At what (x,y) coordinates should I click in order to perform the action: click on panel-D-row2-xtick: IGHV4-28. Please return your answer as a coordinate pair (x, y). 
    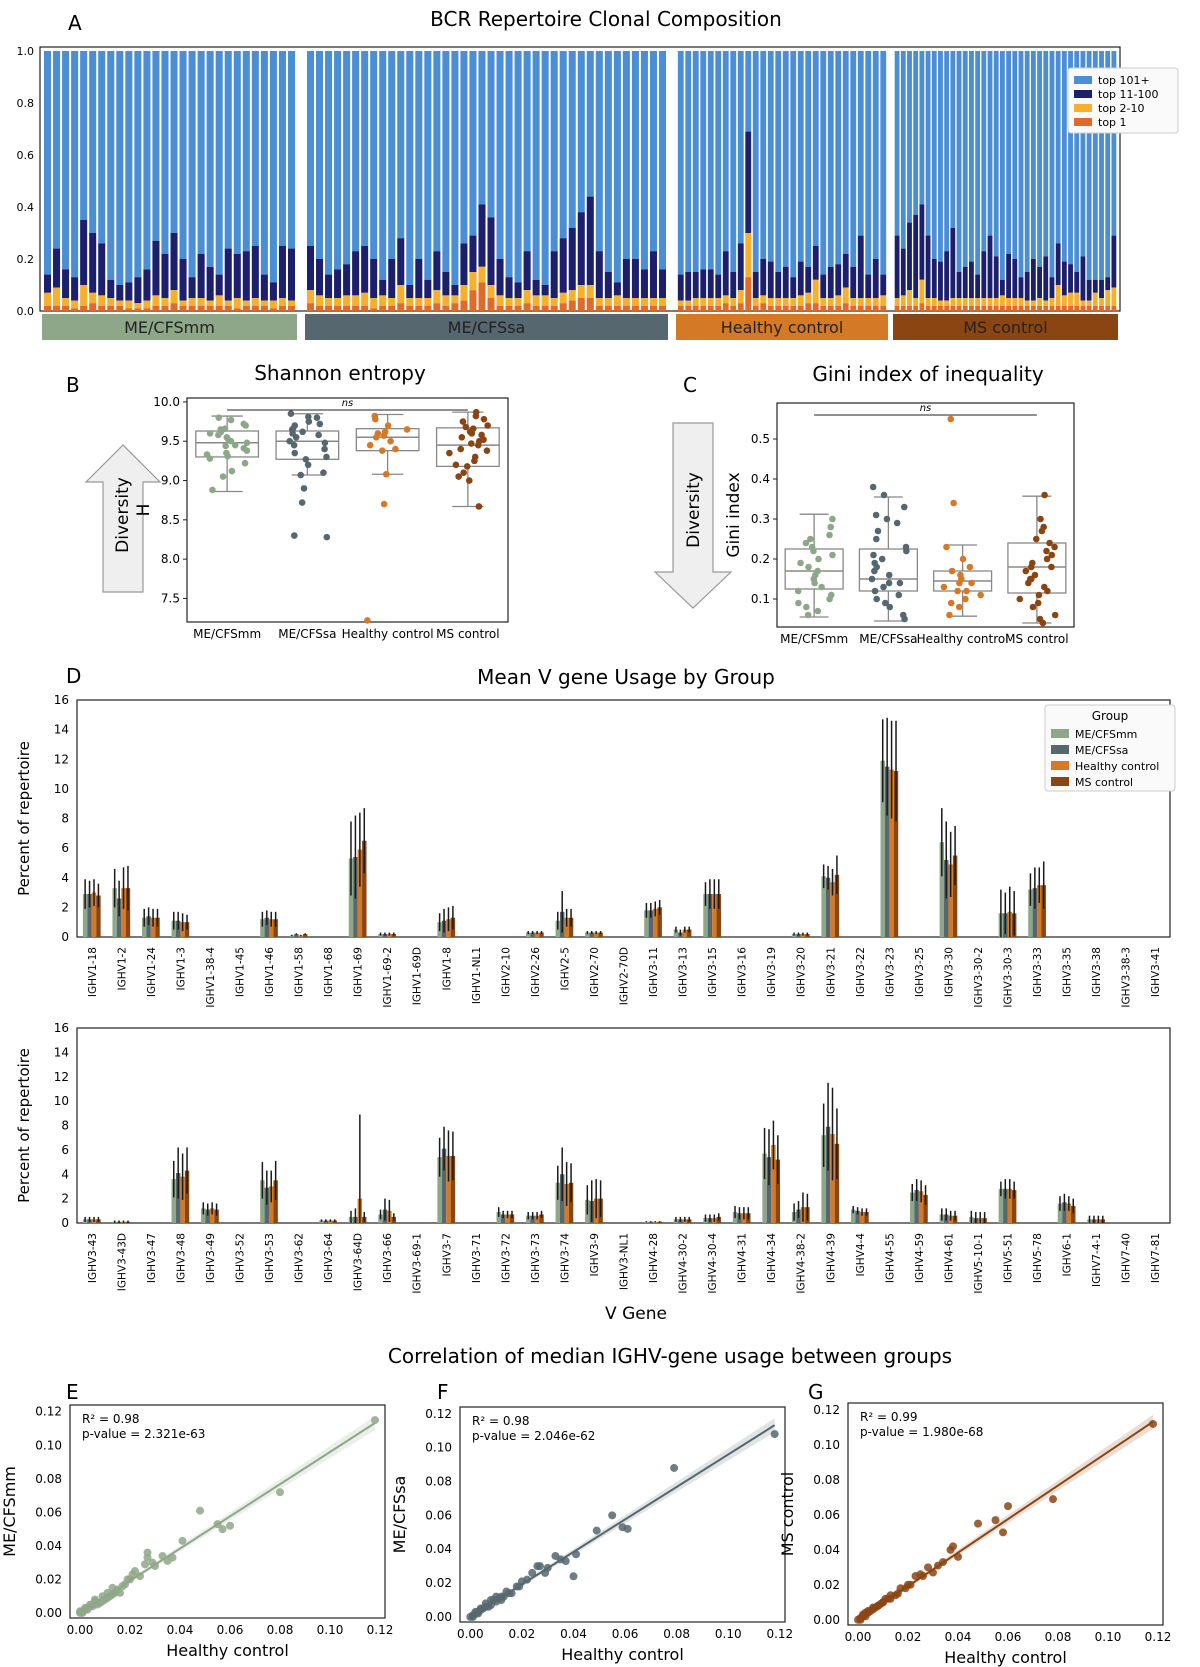
    Looking at the image, I should click on (654, 1258).